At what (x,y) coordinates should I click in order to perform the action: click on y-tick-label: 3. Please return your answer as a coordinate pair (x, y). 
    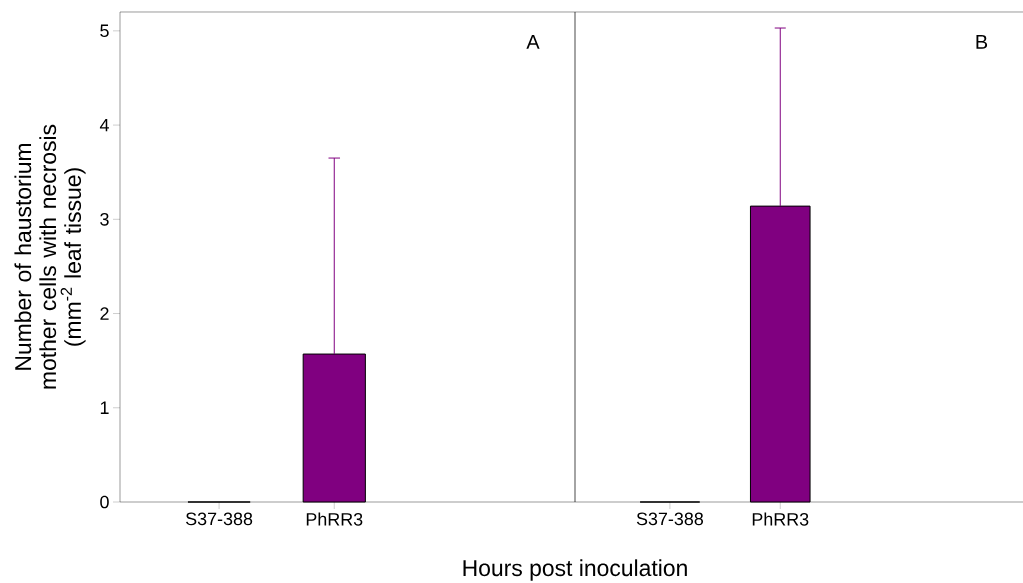
    Looking at the image, I should click on (104, 219).